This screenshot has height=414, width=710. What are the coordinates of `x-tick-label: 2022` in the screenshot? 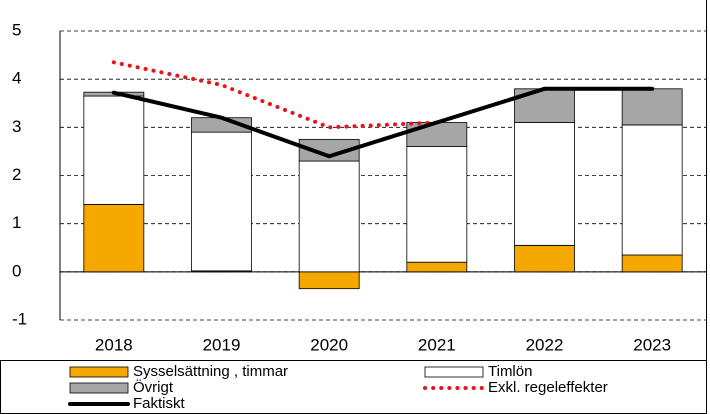 It's located at (545, 344).